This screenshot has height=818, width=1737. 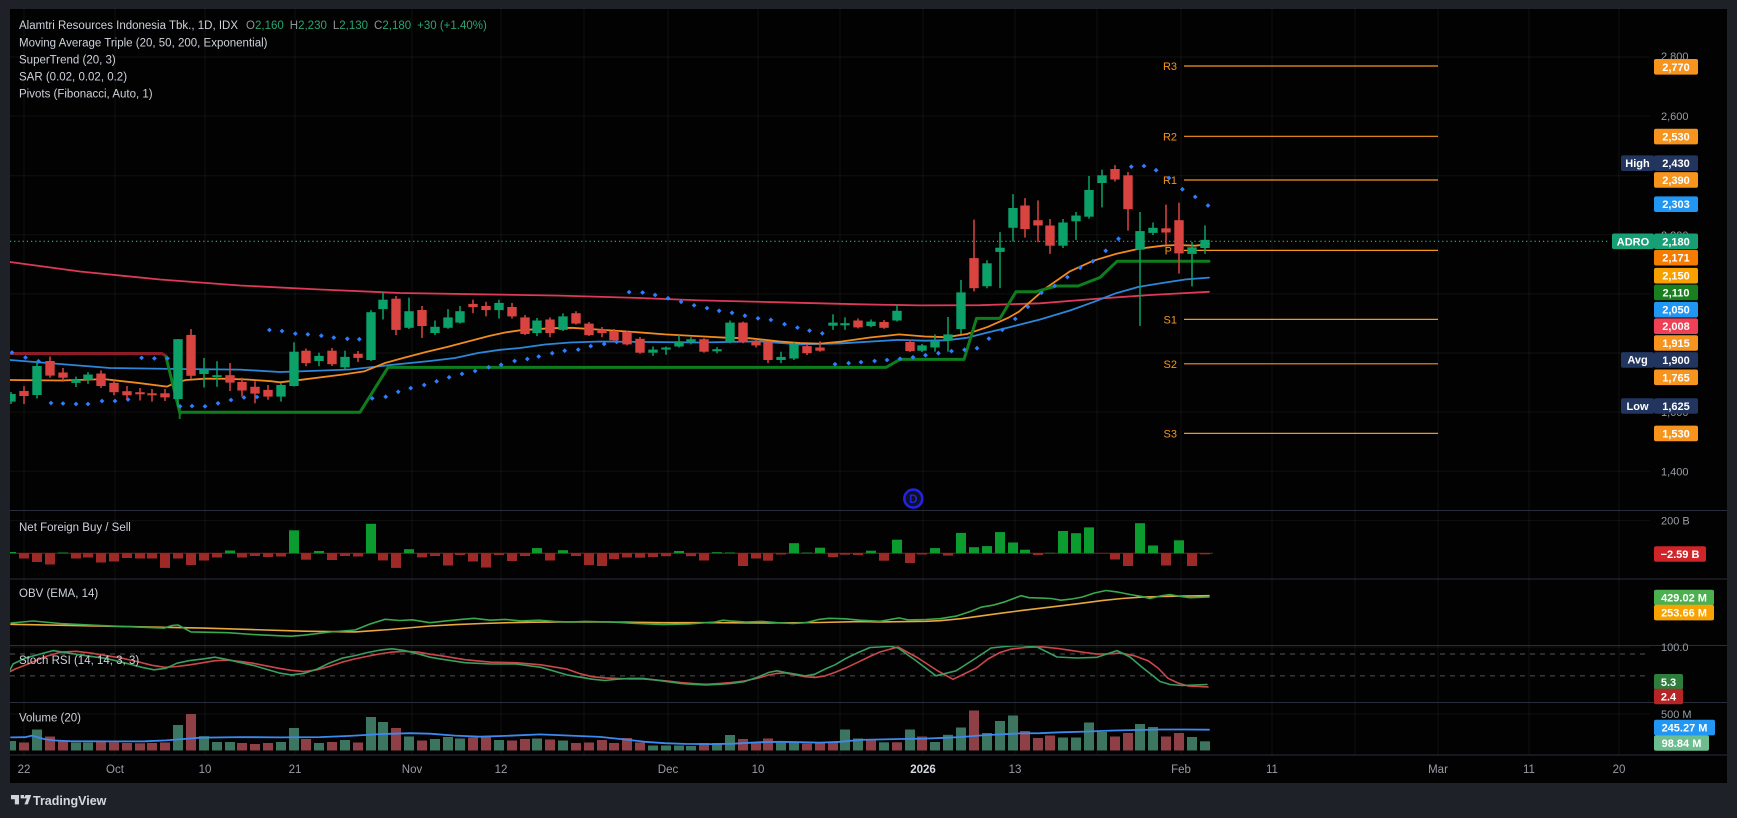 What do you see at coordinates (1684, 614) in the screenshot?
I see `svg-text: 253.66 M` at bounding box center [1684, 614].